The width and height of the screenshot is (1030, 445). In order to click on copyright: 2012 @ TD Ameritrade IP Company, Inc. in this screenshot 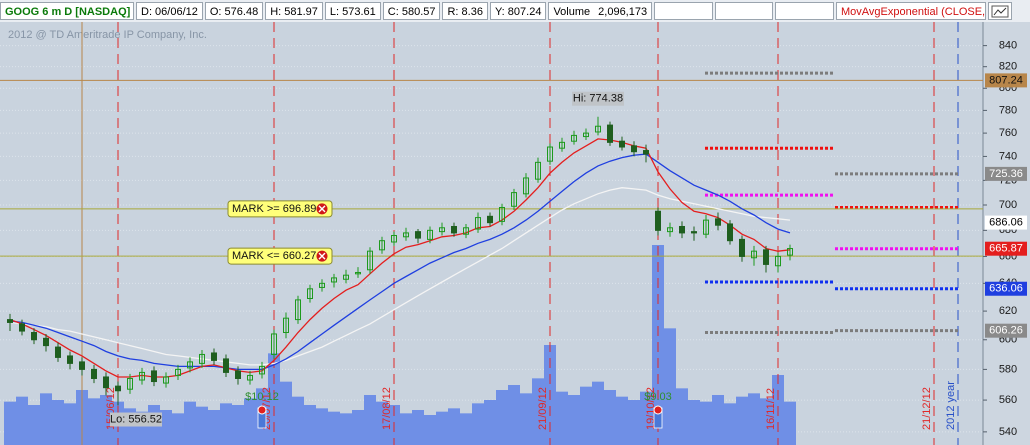, I will do `click(107, 35)`.